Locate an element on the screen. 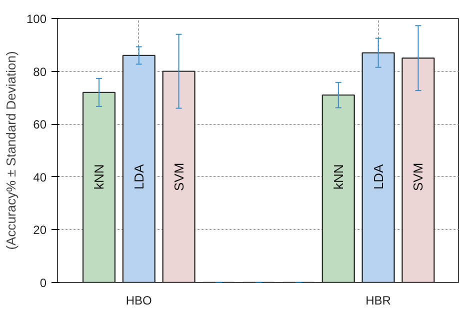  y-tick-label: 100 is located at coordinates (36, 19).